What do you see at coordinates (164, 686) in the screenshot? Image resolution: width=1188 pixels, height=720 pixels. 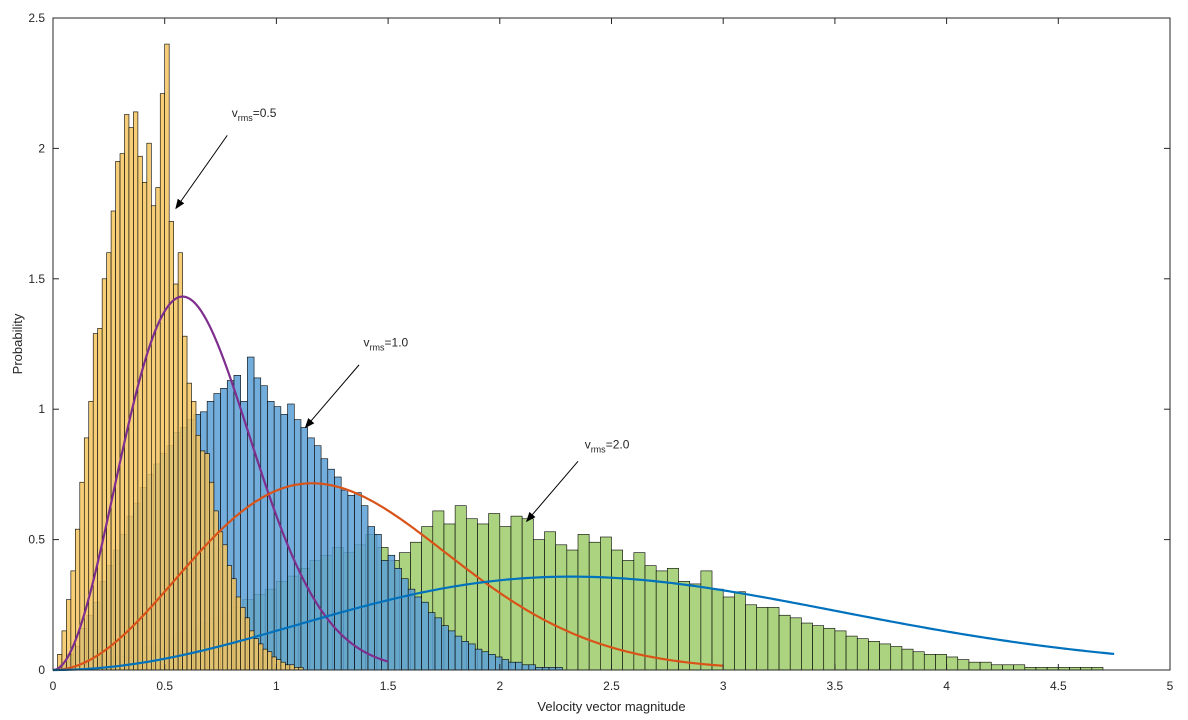 I see `x-tick-label: 0.5` at bounding box center [164, 686].